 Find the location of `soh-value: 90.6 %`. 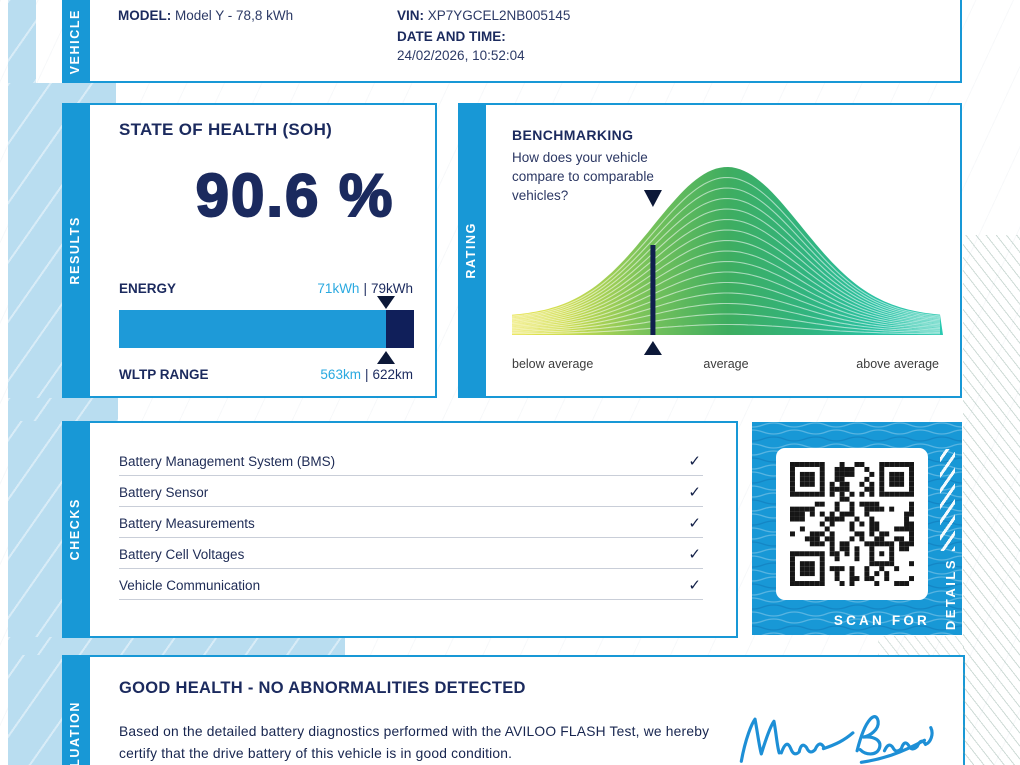

soh-value: 90.6 % is located at coordinates (295, 195).